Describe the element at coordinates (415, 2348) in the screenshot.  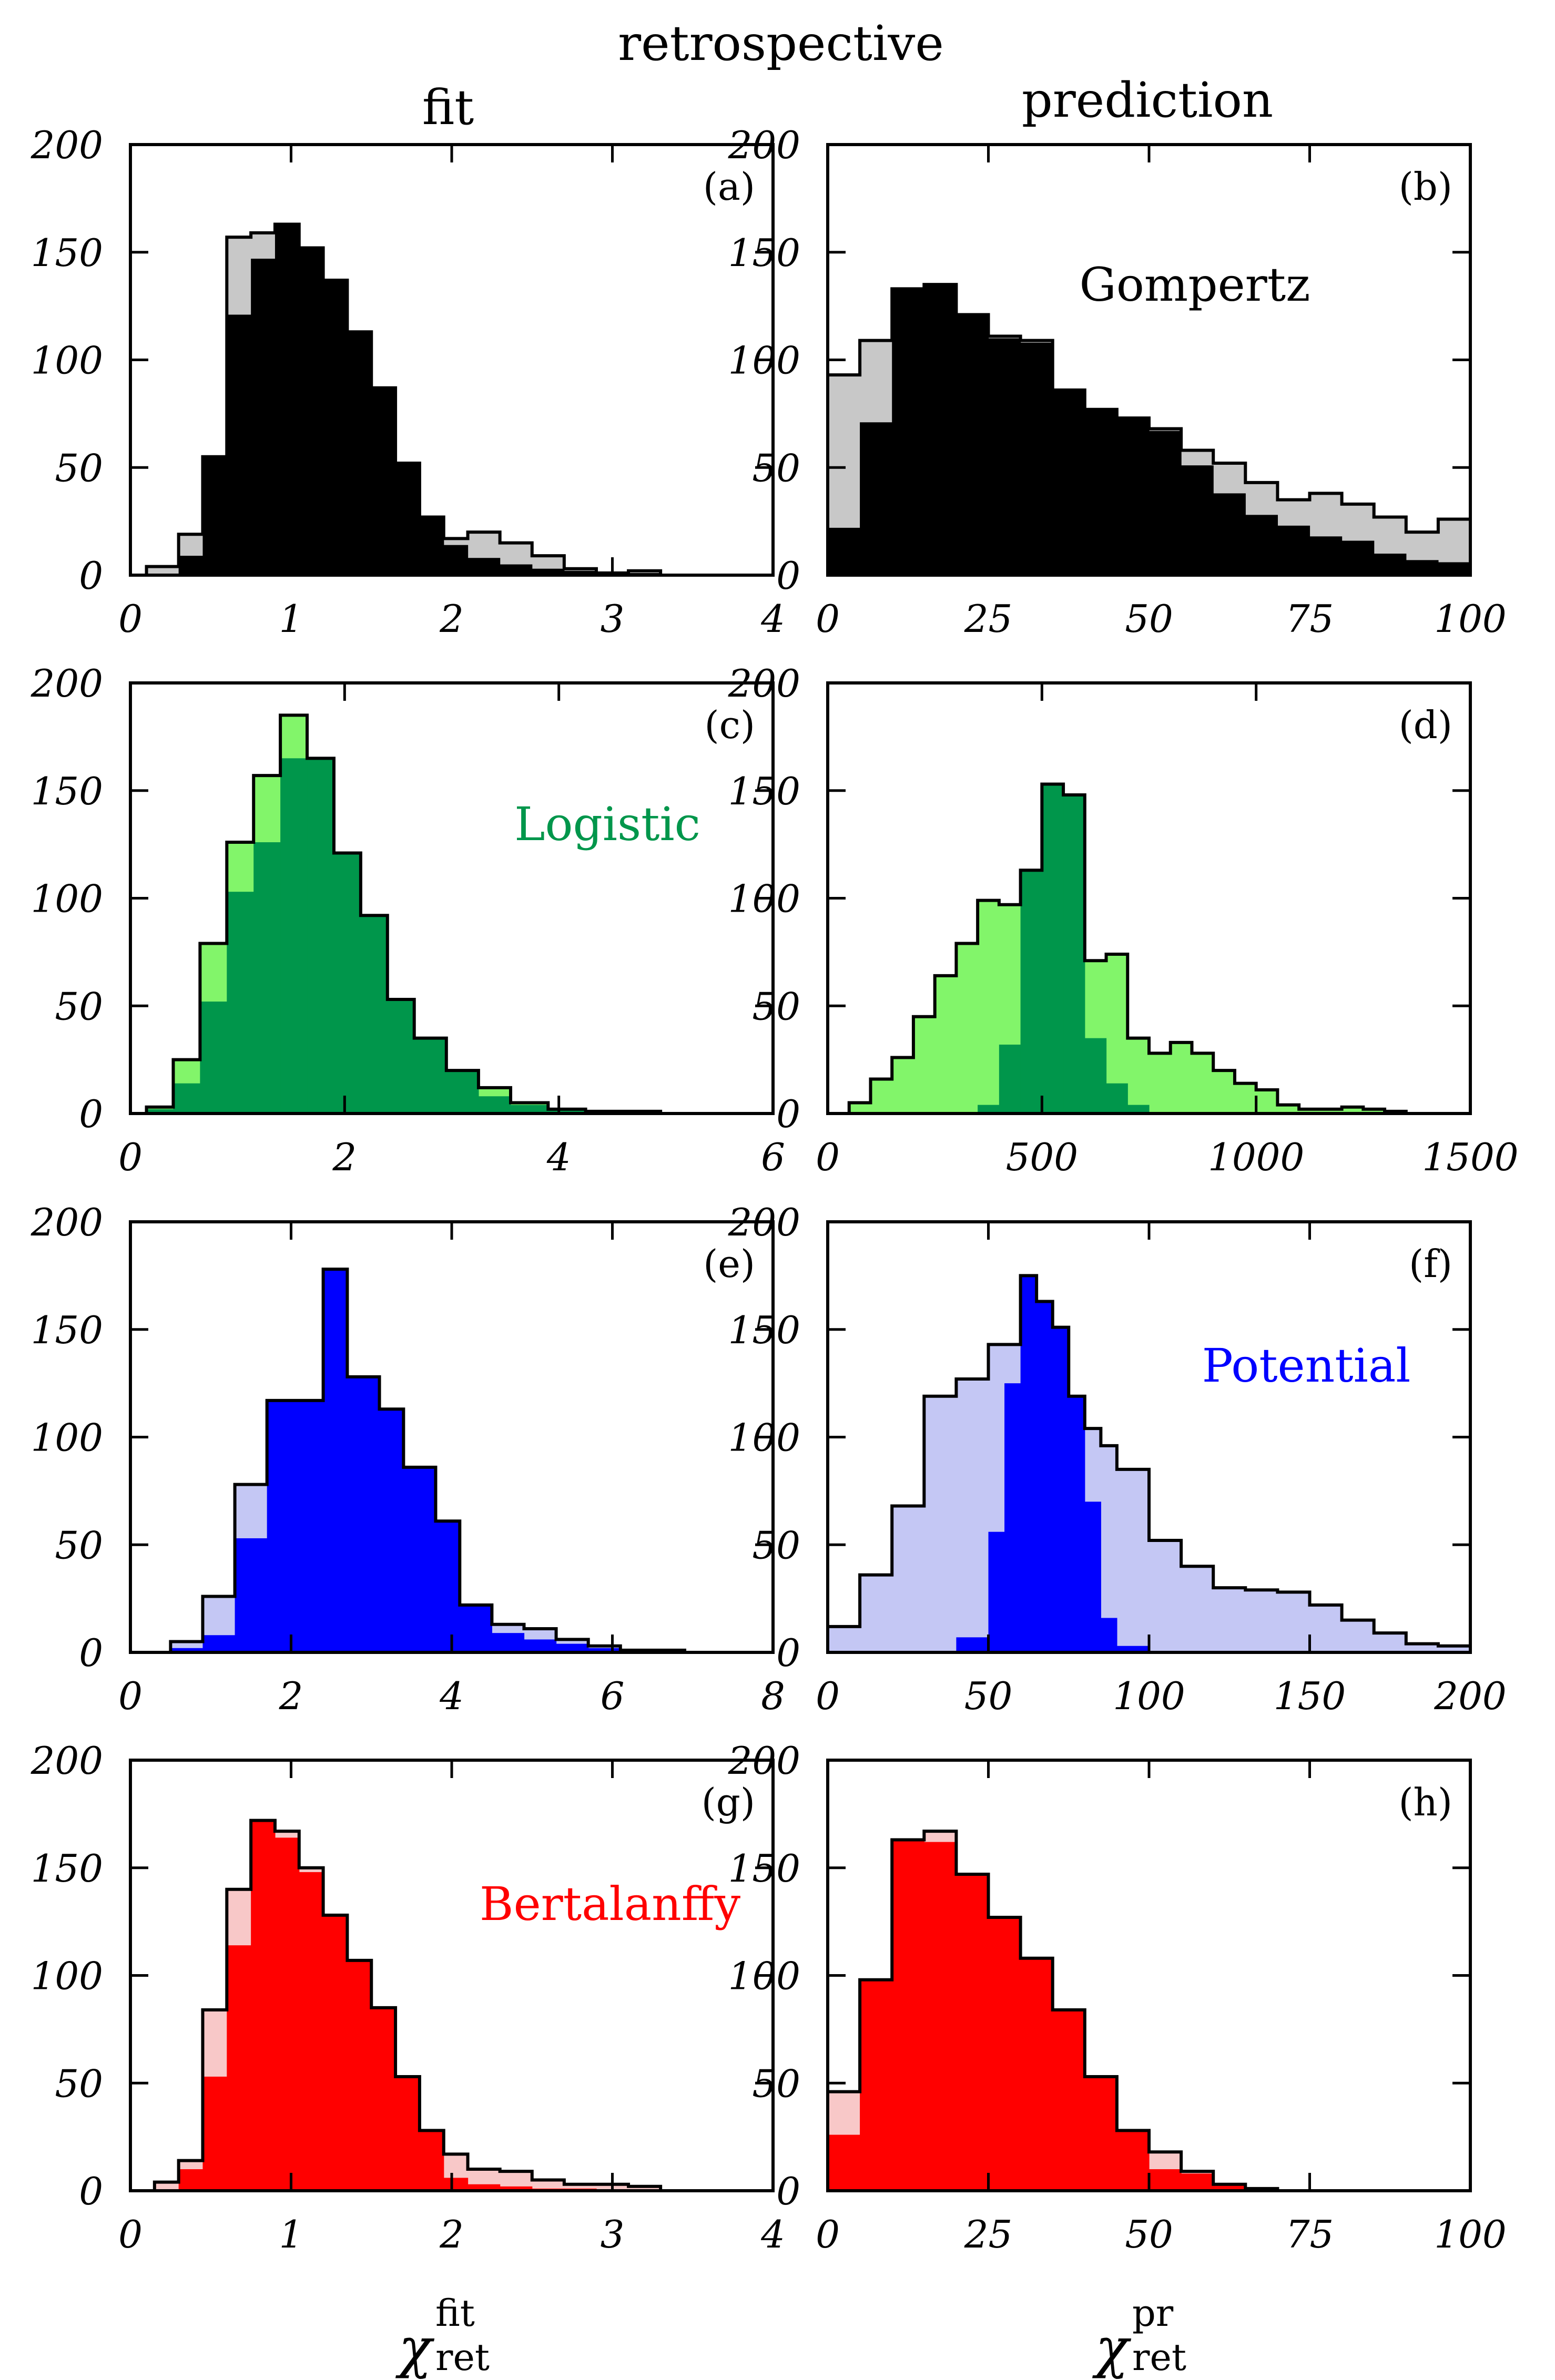
I see `x-label-fit-symbol: χ` at that location.